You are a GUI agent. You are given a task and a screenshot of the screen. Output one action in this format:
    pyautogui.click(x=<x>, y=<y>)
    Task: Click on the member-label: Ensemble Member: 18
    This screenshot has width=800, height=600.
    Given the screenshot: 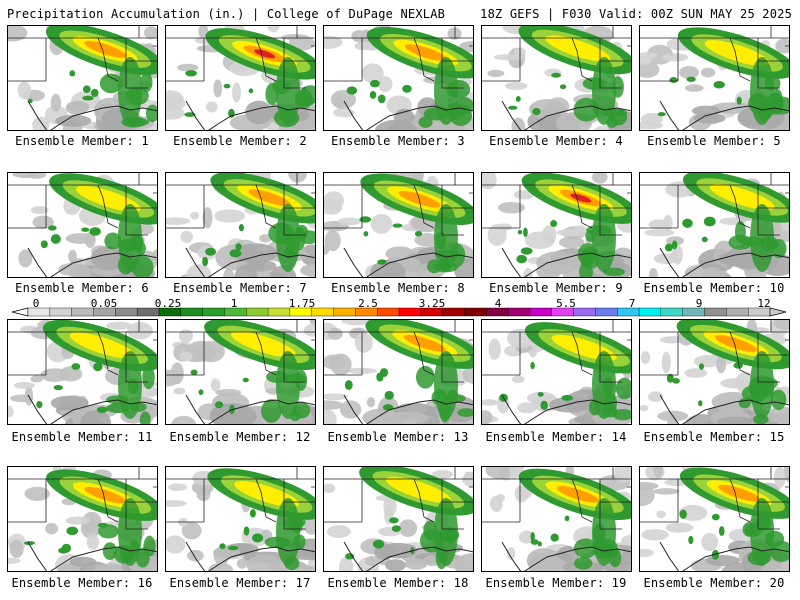 What is the action you would take?
    pyautogui.click(x=398, y=583)
    